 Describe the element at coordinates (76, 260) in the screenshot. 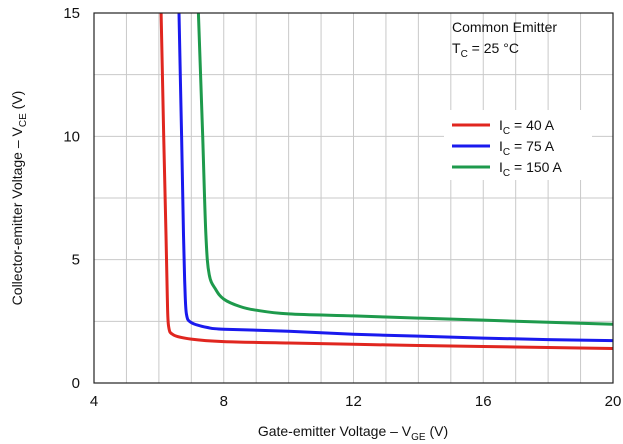

I see `y-tick-label: 5` at that location.